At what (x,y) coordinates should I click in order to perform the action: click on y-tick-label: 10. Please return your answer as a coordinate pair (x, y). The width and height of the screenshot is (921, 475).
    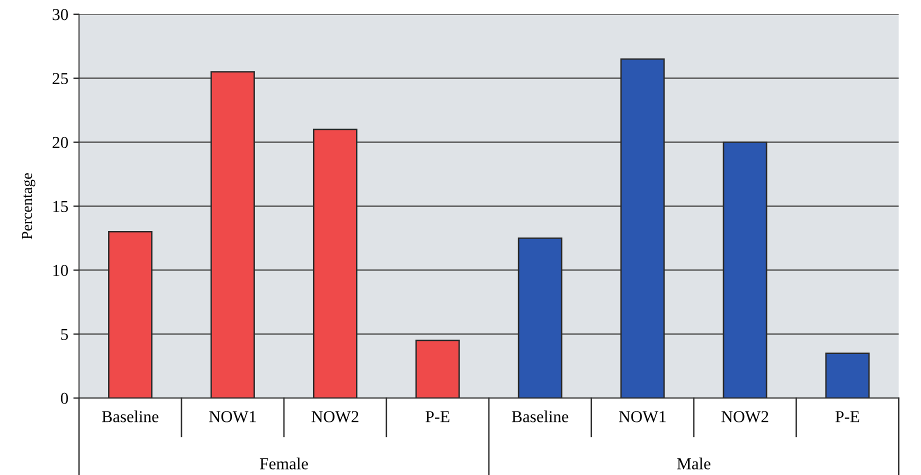
    Looking at the image, I should click on (60, 270).